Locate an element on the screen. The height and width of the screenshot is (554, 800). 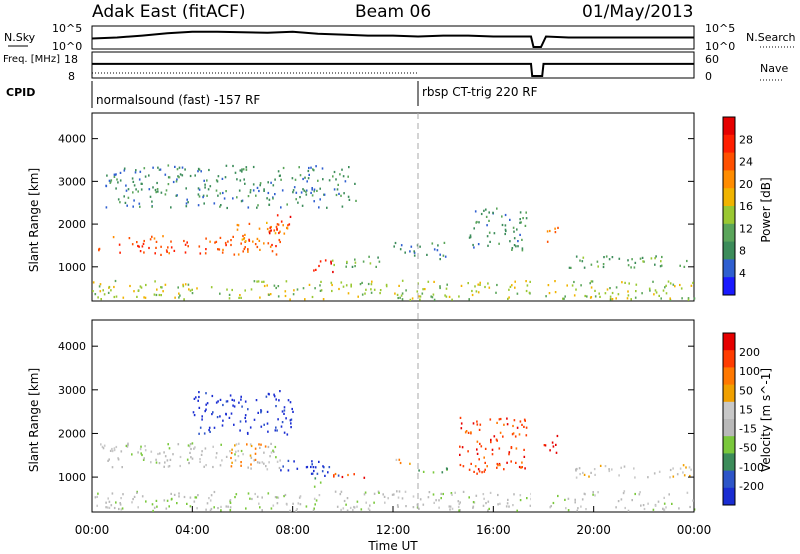
ytick-label: 1000 is located at coordinates (72, 267).